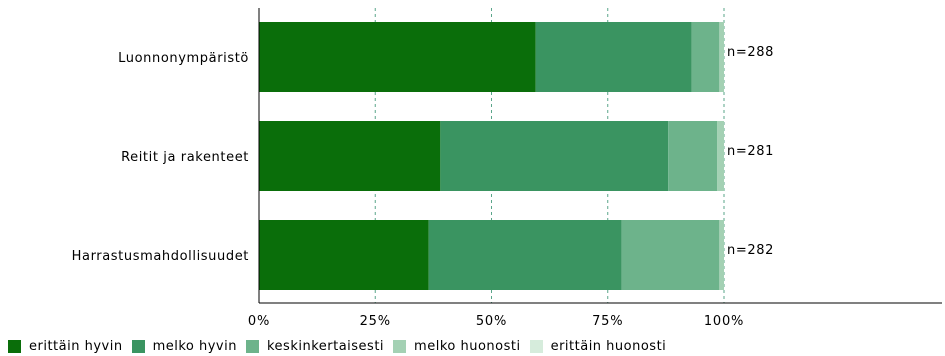 This screenshot has width=945, height=356. I want to click on legend-item: erittäin hyvin, so click(65, 346).